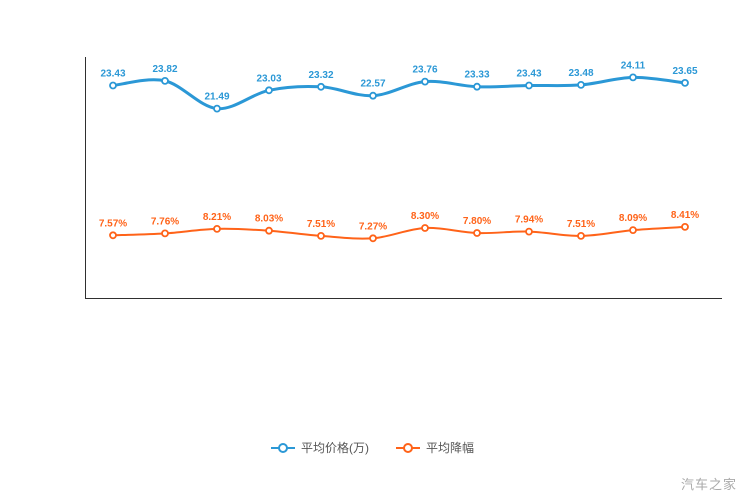 The height and width of the screenshot is (496, 744). Describe the element at coordinates (477, 221) in the screenshot. I see `svg-text: 7.80%` at that location.